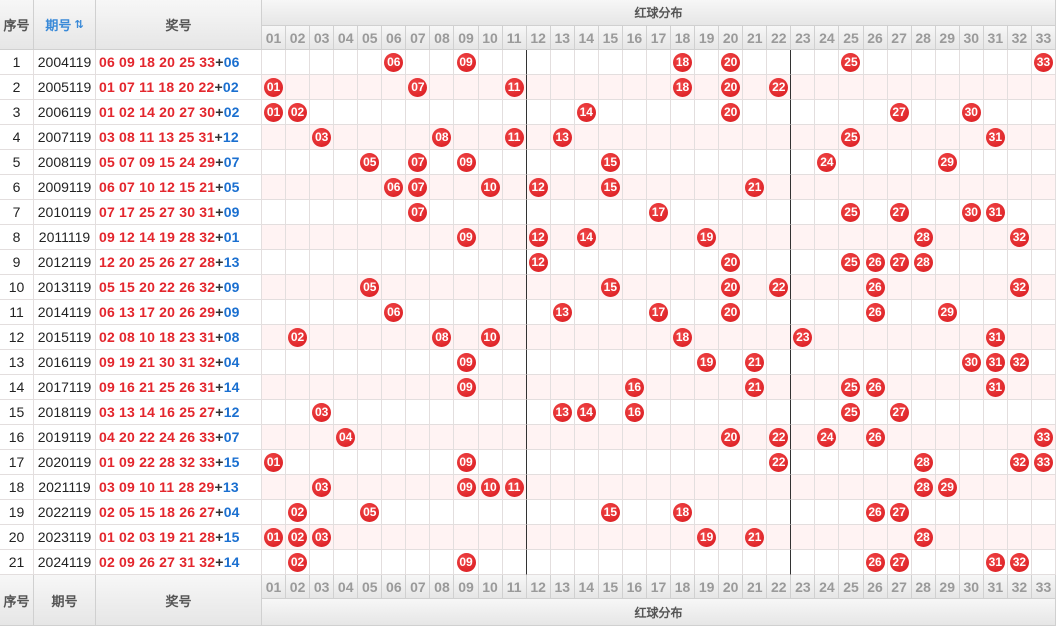 This screenshot has width=1056, height=626. I want to click on red-ball: 12, so click(538, 237).